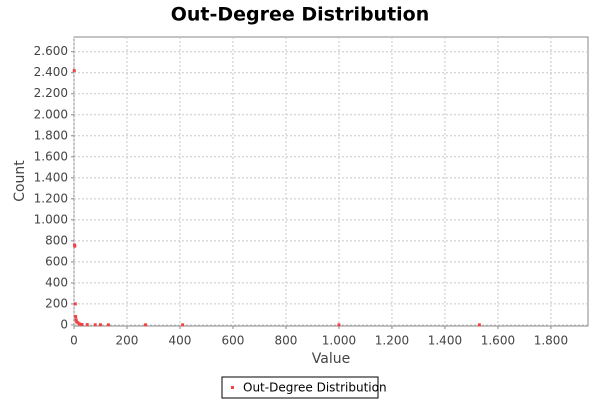 This screenshot has width=600, height=400. What do you see at coordinates (20, 181) in the screenshot?
I see `y-axis-label: Count` at bounding box center [20, 181].